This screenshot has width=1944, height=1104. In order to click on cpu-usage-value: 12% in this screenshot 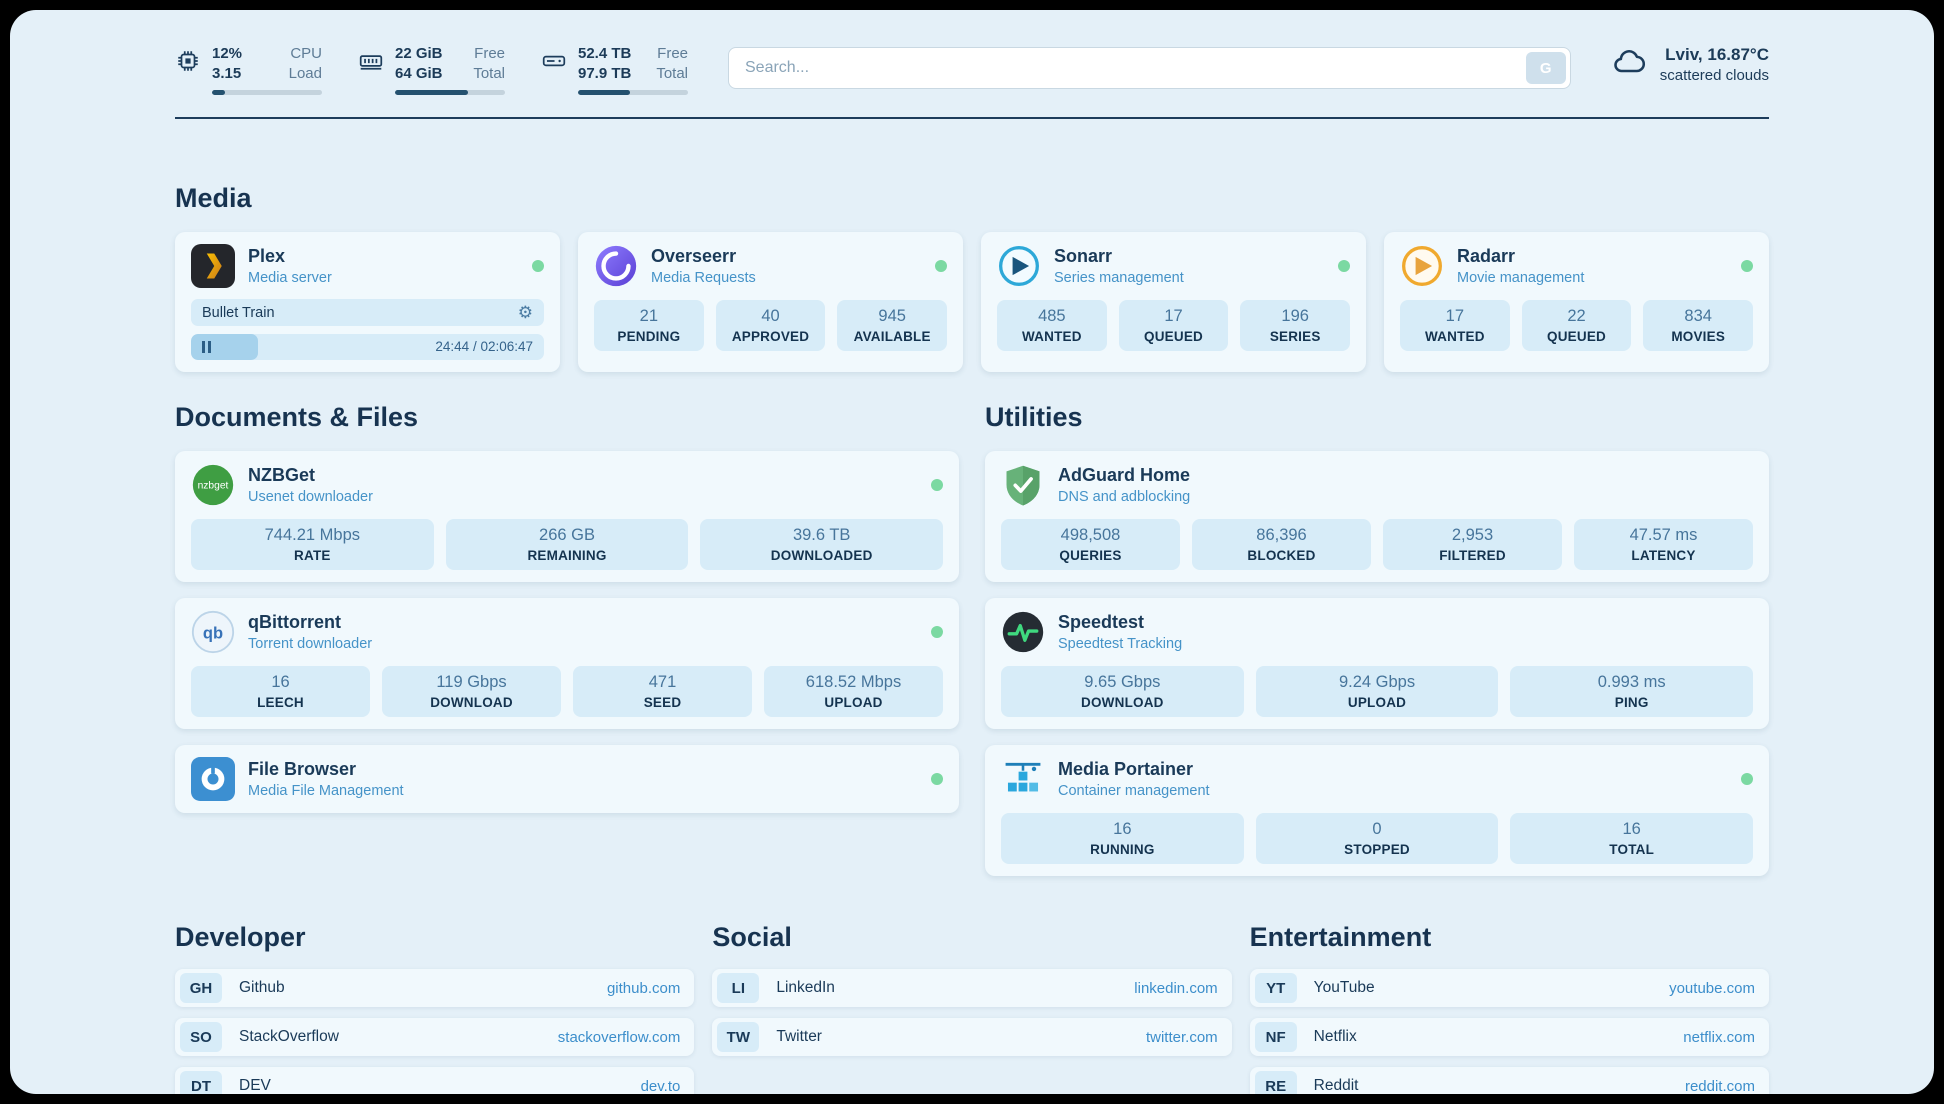, I will do `click(227, 53)`.